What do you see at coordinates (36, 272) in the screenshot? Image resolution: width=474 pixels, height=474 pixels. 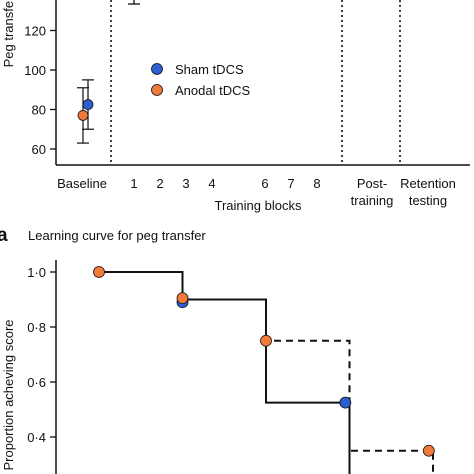 I see `bottom-ytick-label: 1·0` at bounding box center [36, 272].